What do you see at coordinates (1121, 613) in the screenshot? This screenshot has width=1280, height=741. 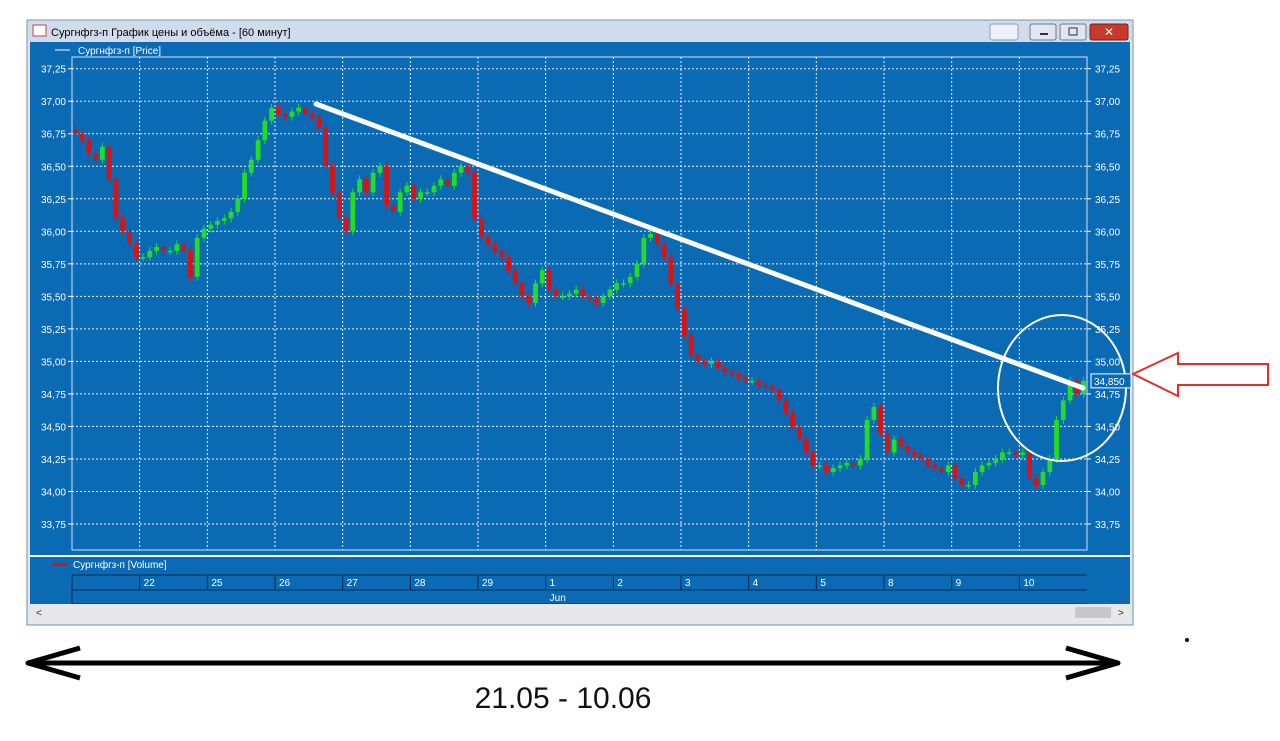 I see `scroll-right: >` at bounding box center [1121, 613].